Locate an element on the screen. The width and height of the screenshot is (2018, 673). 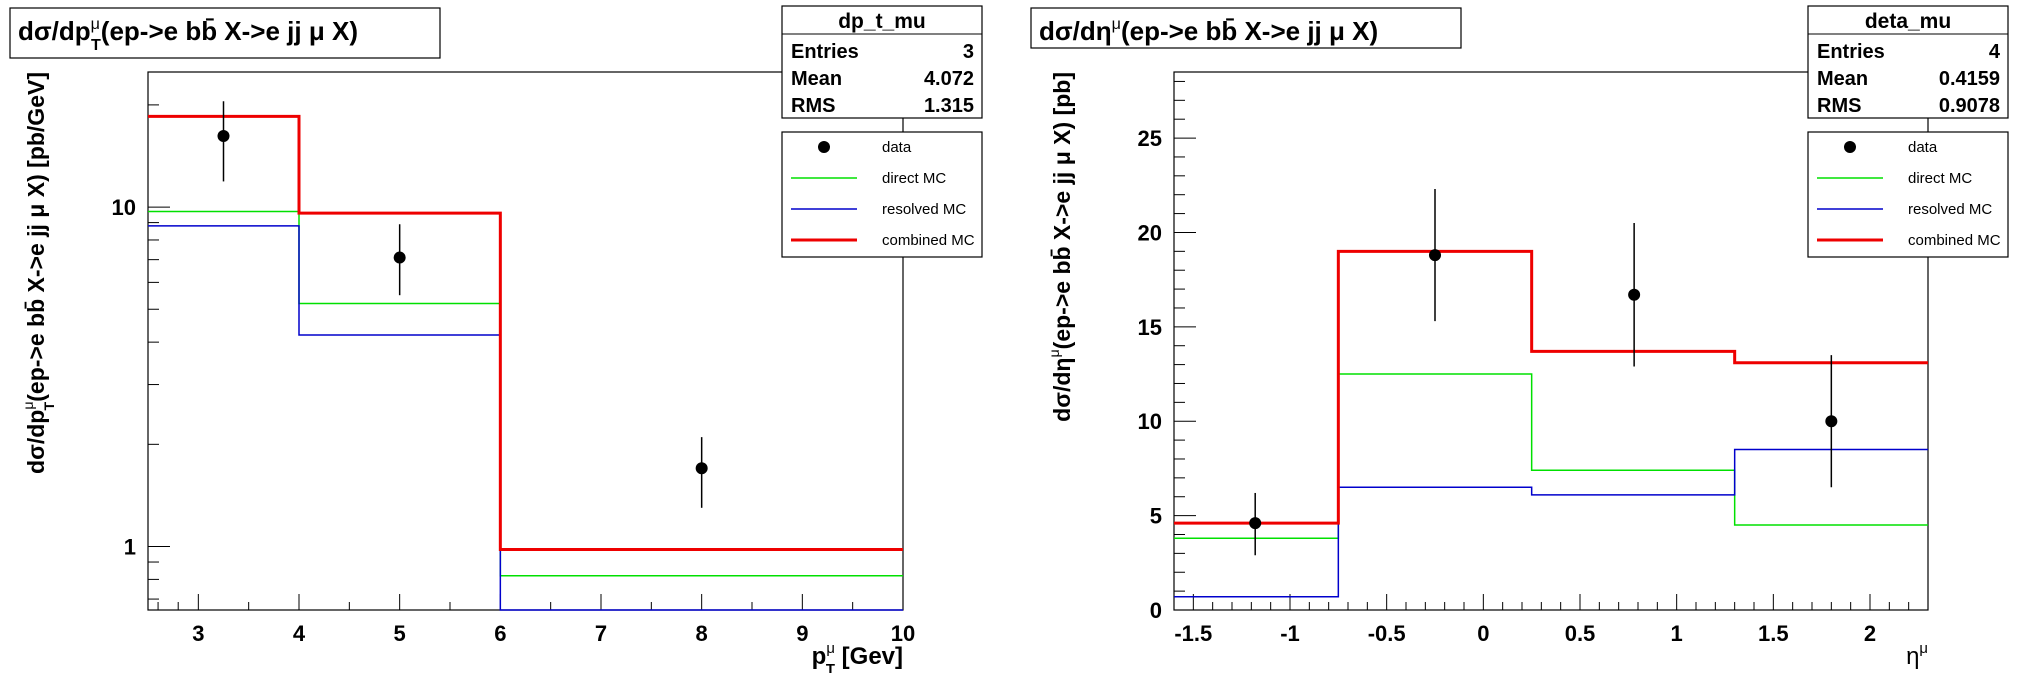
stats-frame is located at coordinates (882, 62).